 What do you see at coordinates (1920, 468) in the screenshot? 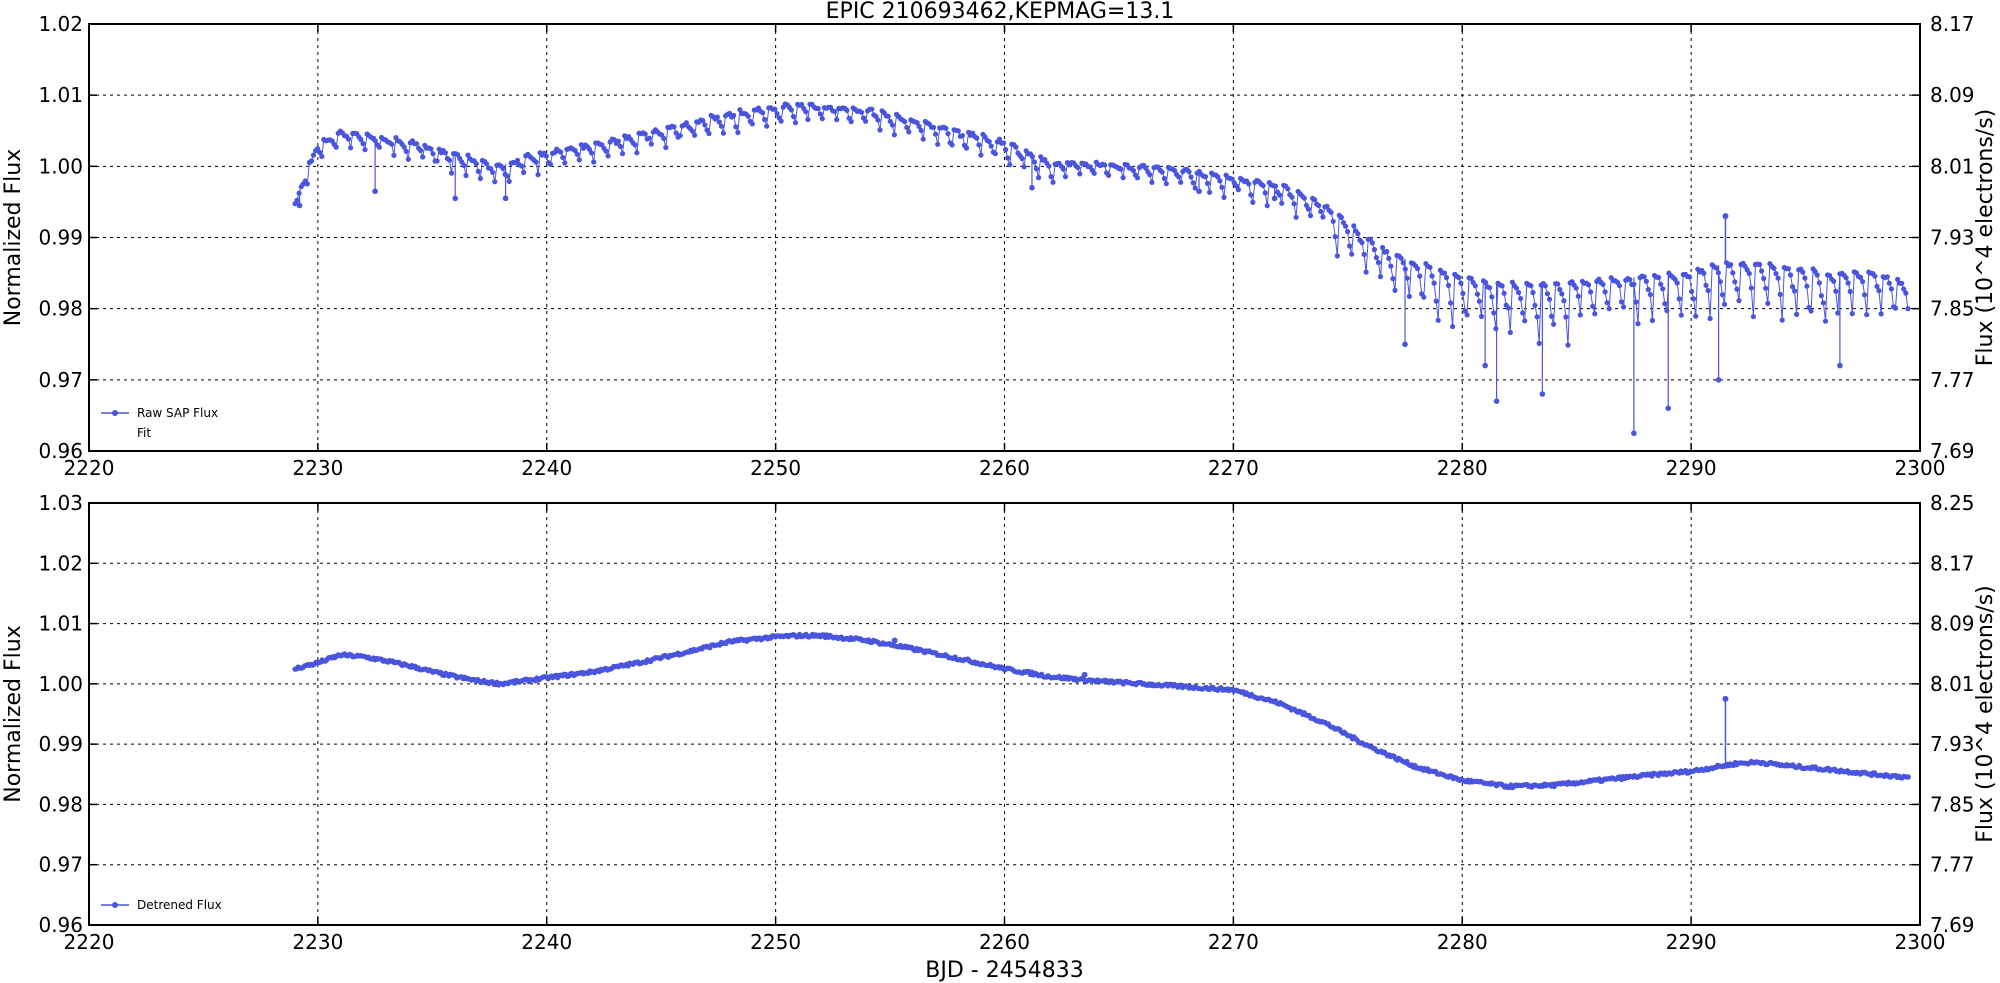
I see `x-tick-label: 2300` at bounding box center [1920, 468].